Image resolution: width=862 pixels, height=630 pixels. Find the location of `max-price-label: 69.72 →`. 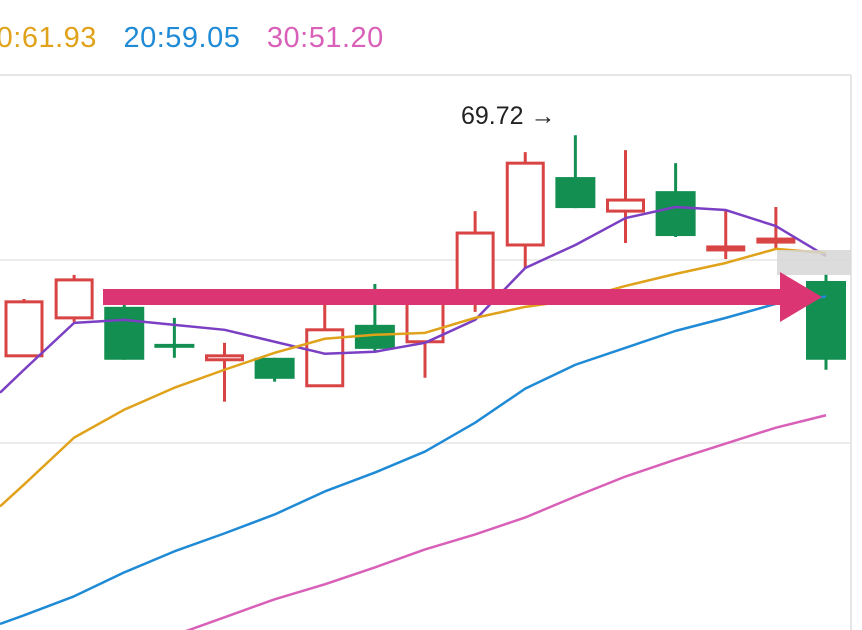

max-price-label: 69.72 → is located at coordinates (508, 116).